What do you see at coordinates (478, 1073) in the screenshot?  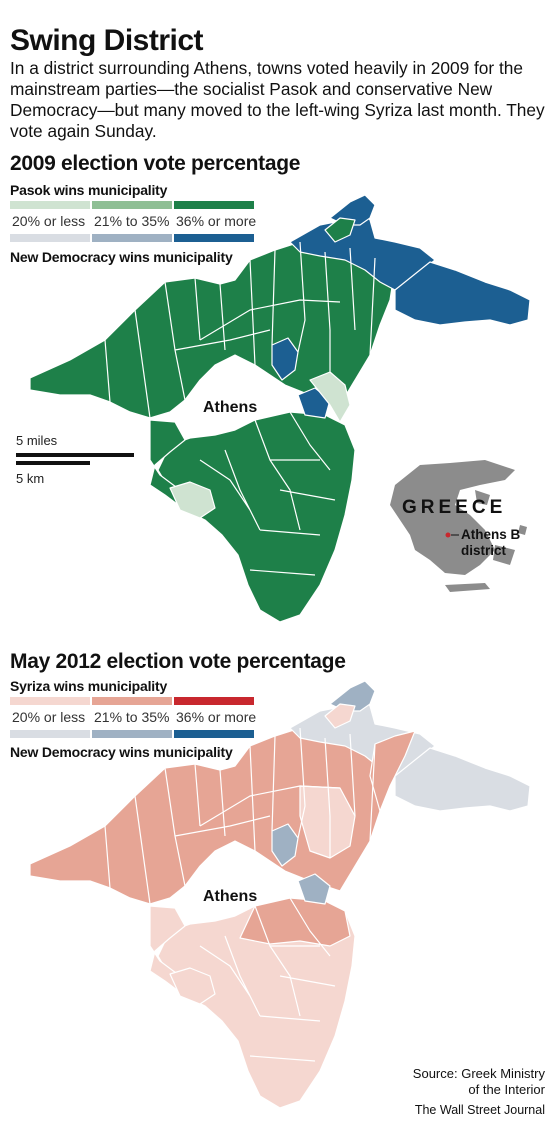 I see `source-line-1: Source: Greek Ministry` at bounding box center [478, 1073].